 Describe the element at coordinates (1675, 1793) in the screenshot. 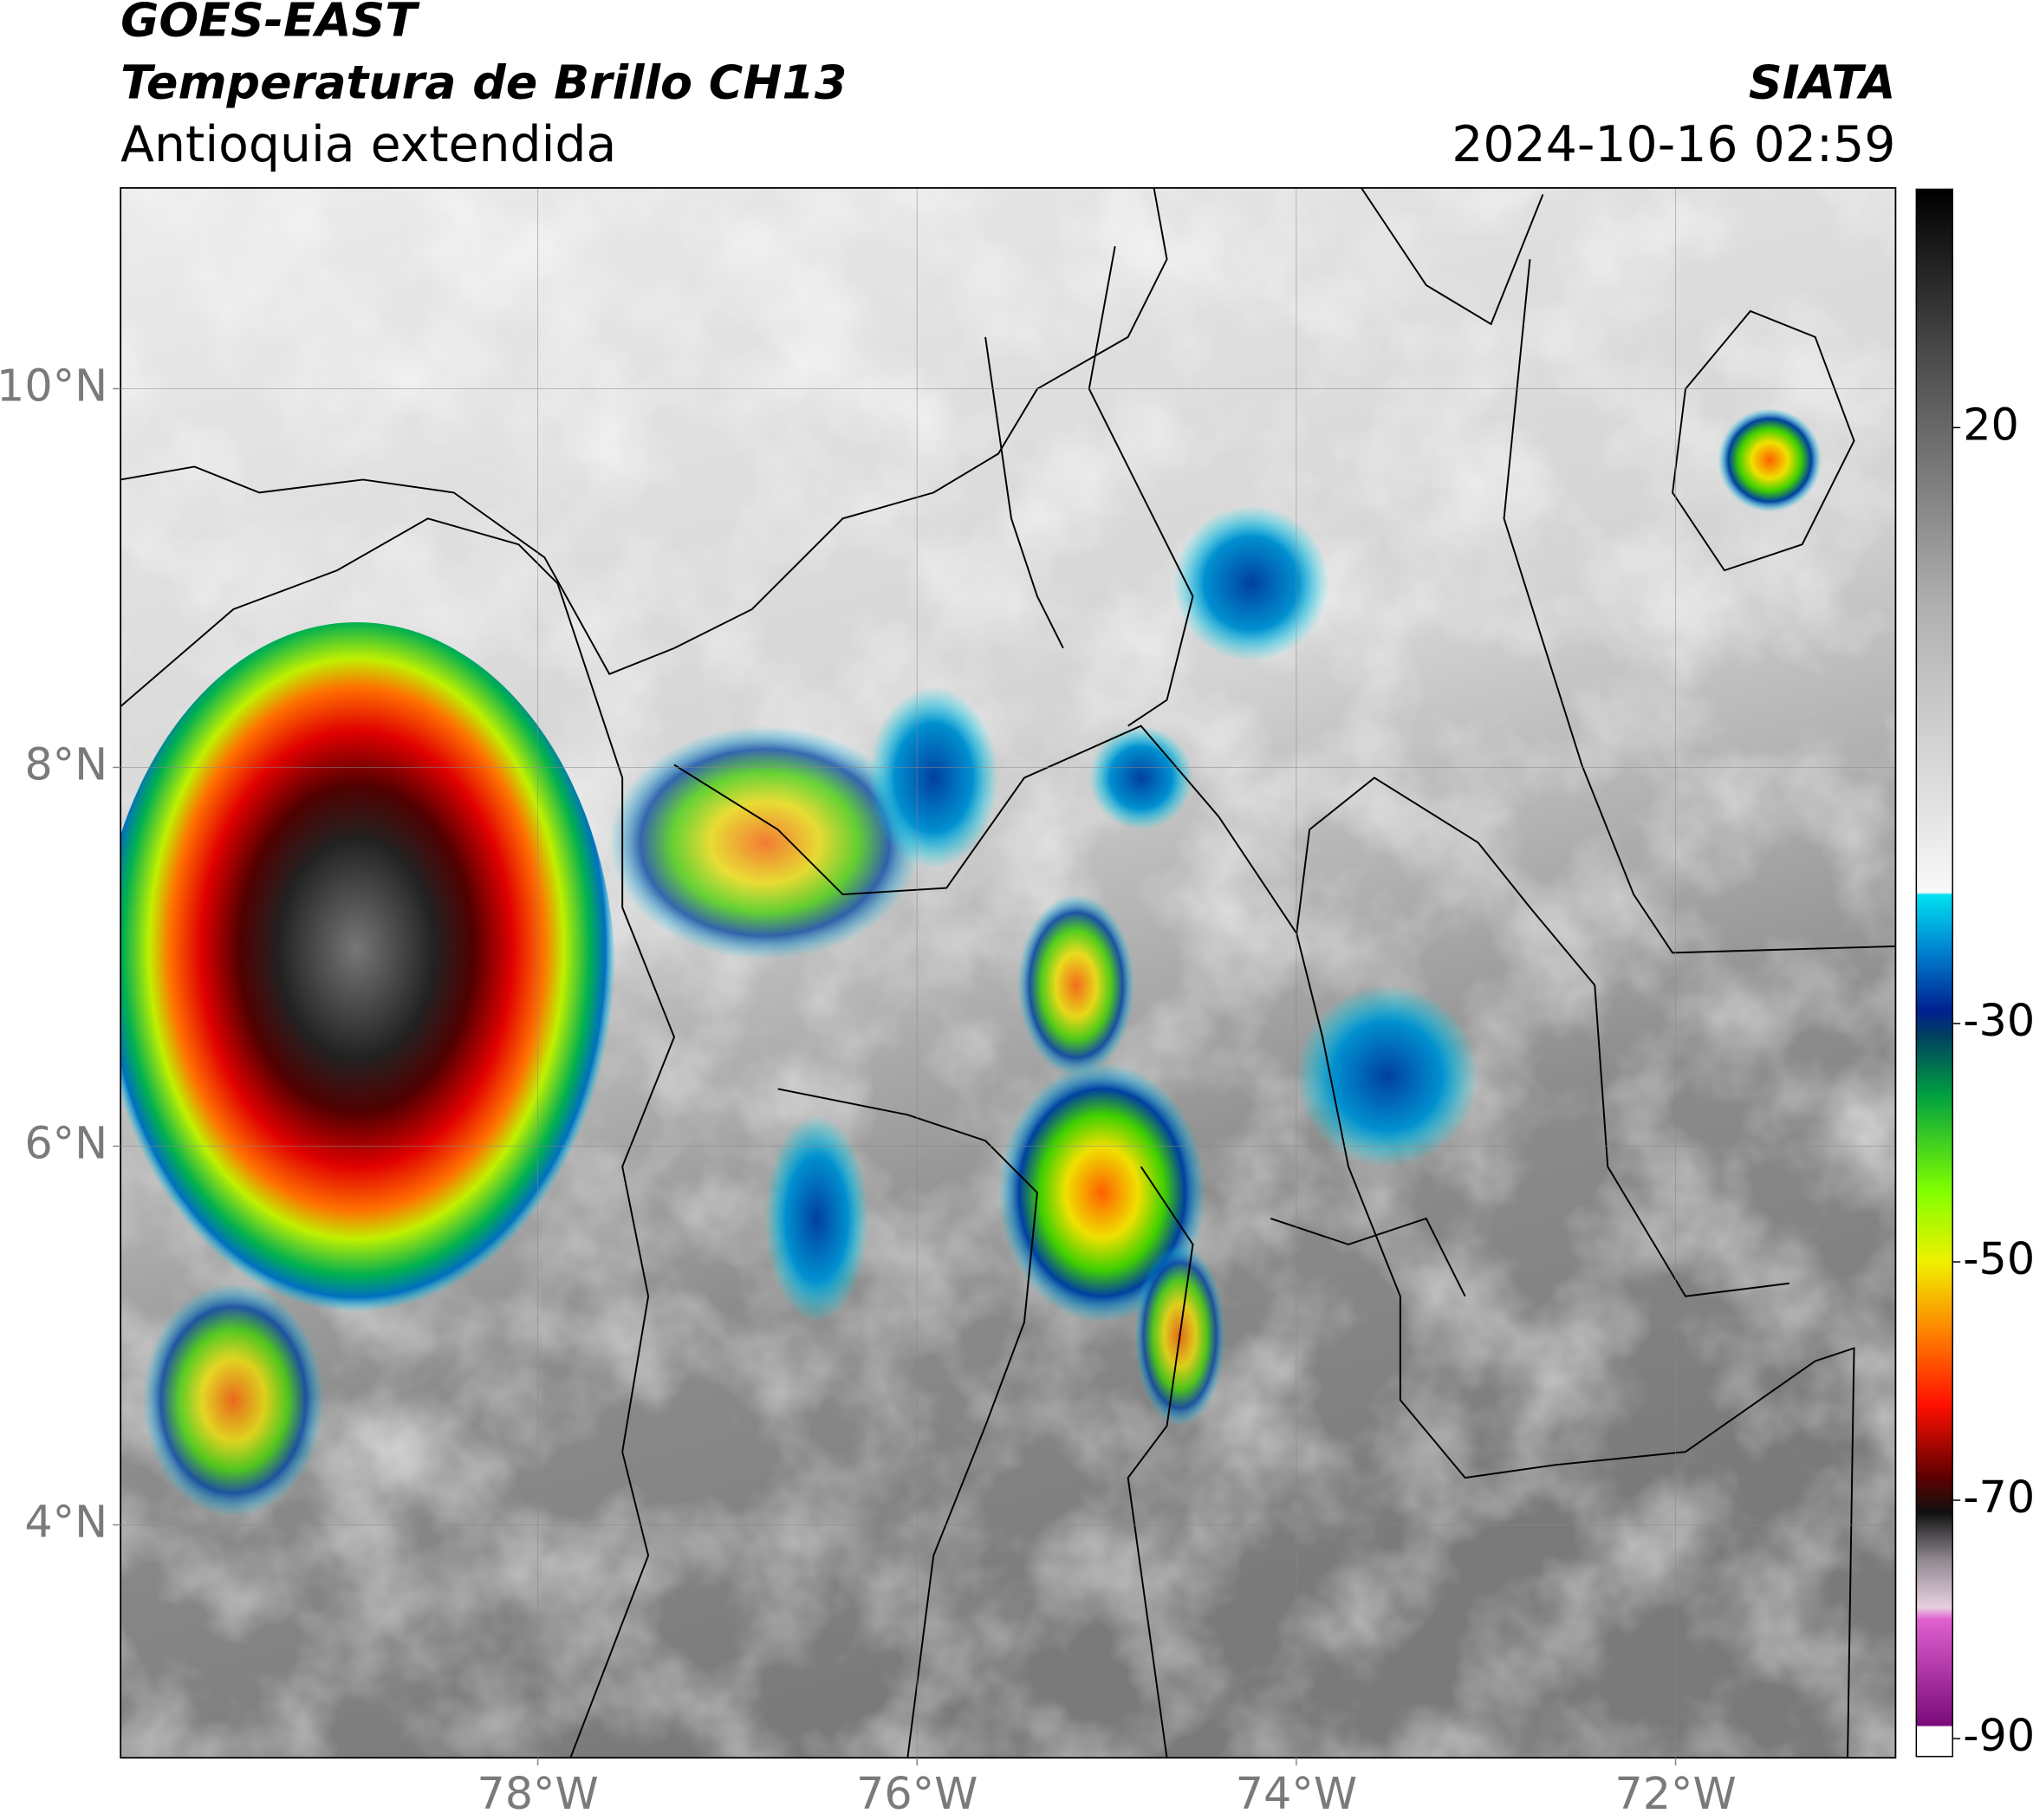

I see `x-tick-label: 72°W` at that location.